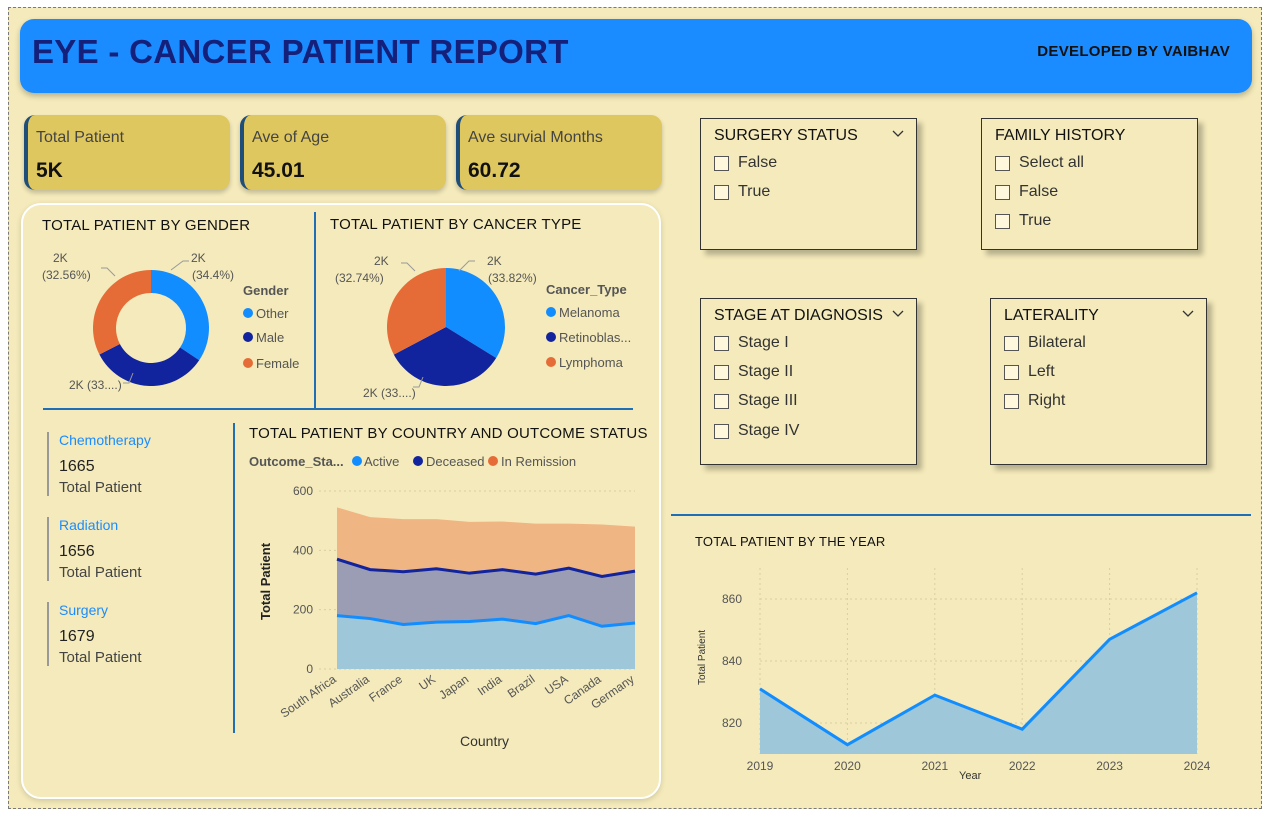  I want to click on x-tick-label: 2019, so click(760, 766).